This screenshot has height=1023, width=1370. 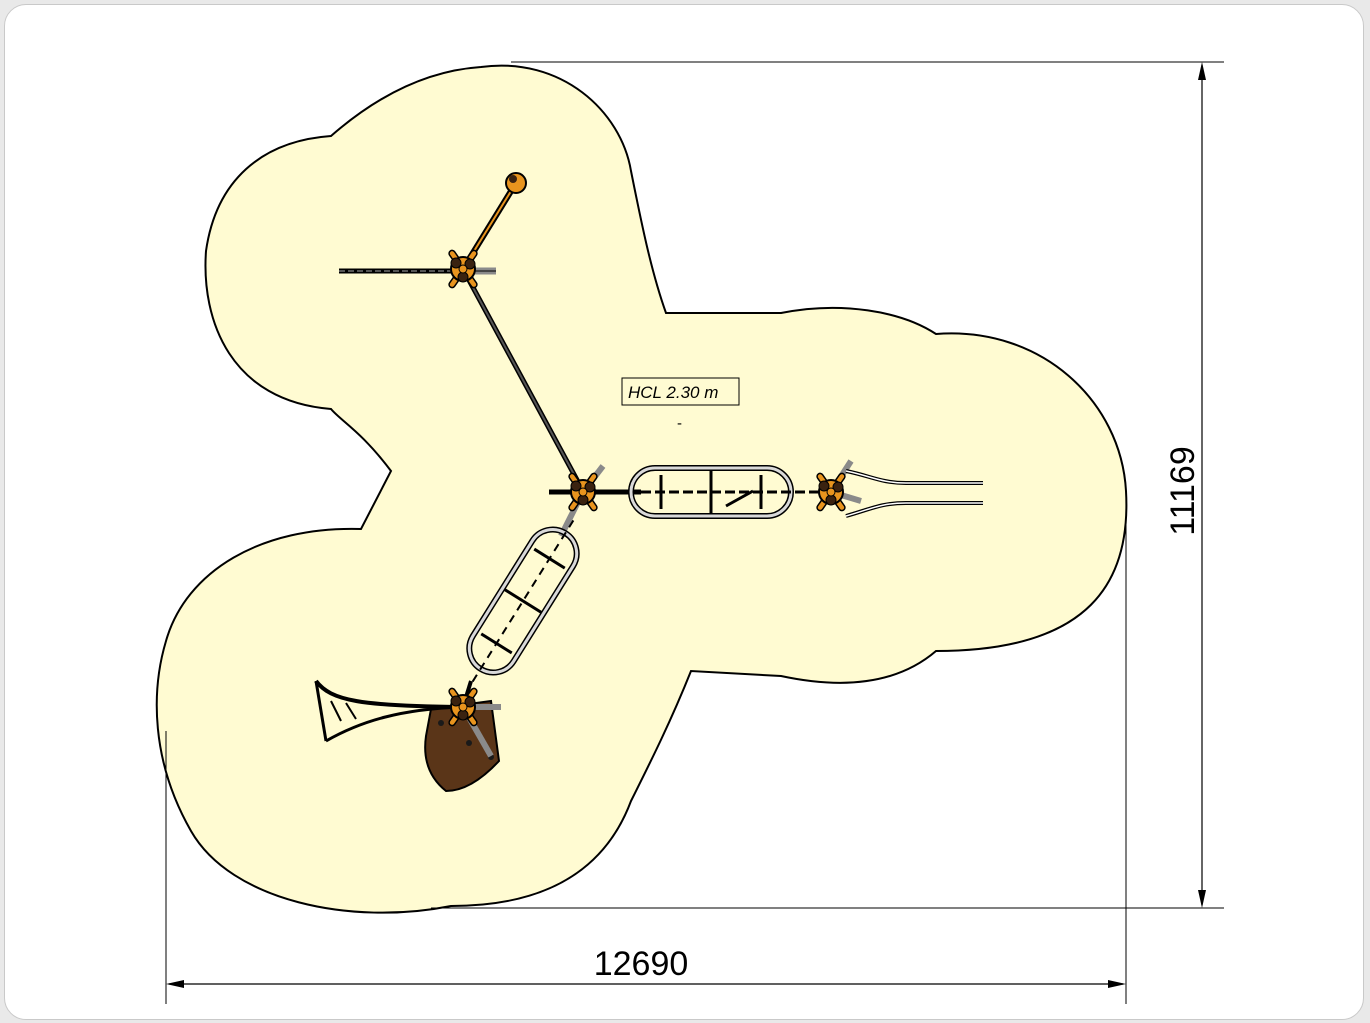 I want to click on rope-junction-center, so click(x=595, y=501).